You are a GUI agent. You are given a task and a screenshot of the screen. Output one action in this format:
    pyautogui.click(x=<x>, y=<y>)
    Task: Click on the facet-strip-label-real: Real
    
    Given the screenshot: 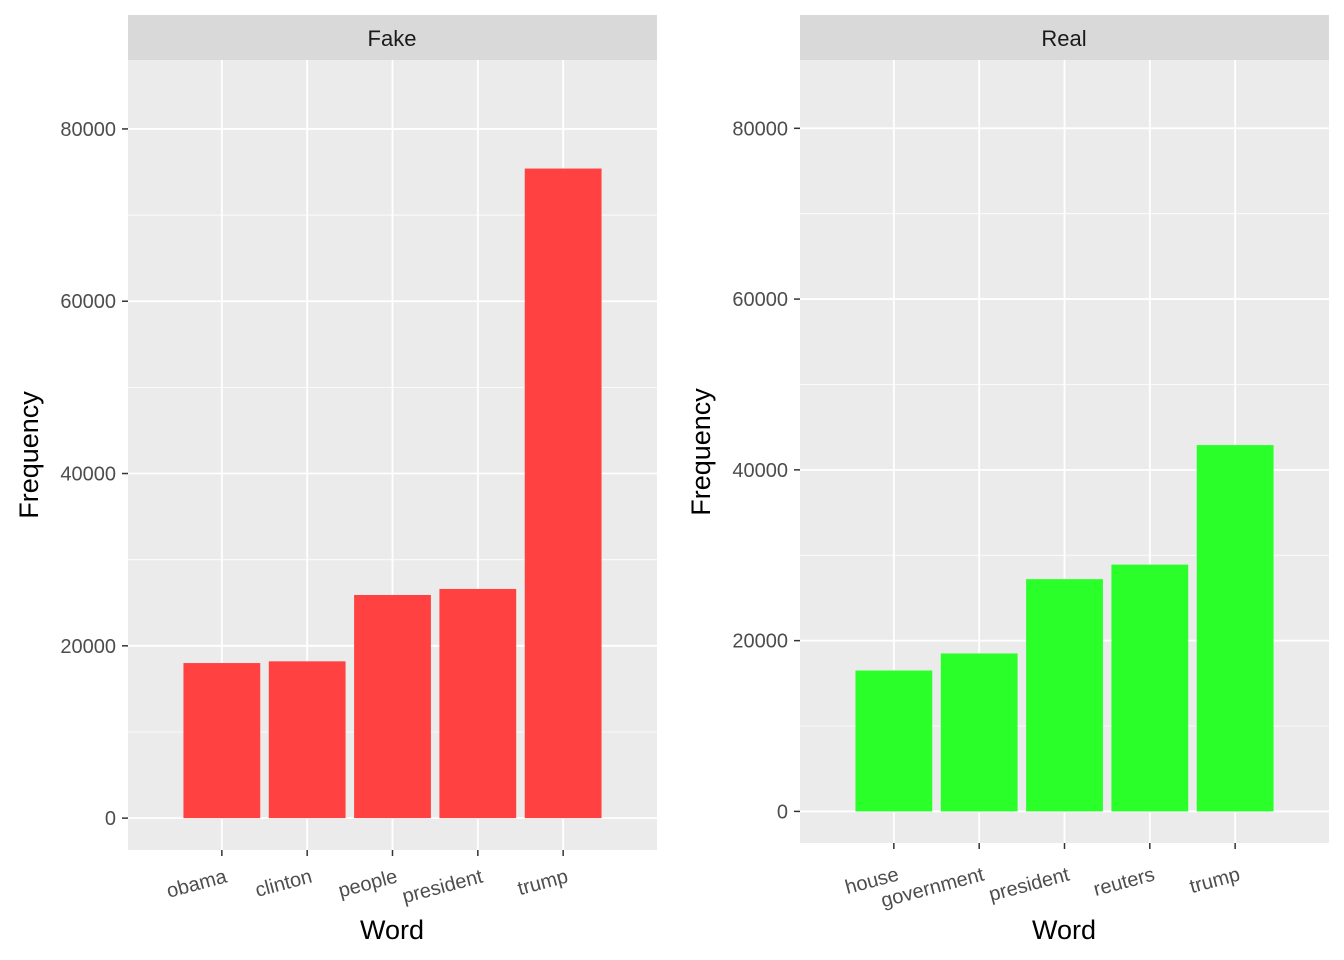 What is the action you would take?
    pyautogui.click(x=1063, y=38)
    